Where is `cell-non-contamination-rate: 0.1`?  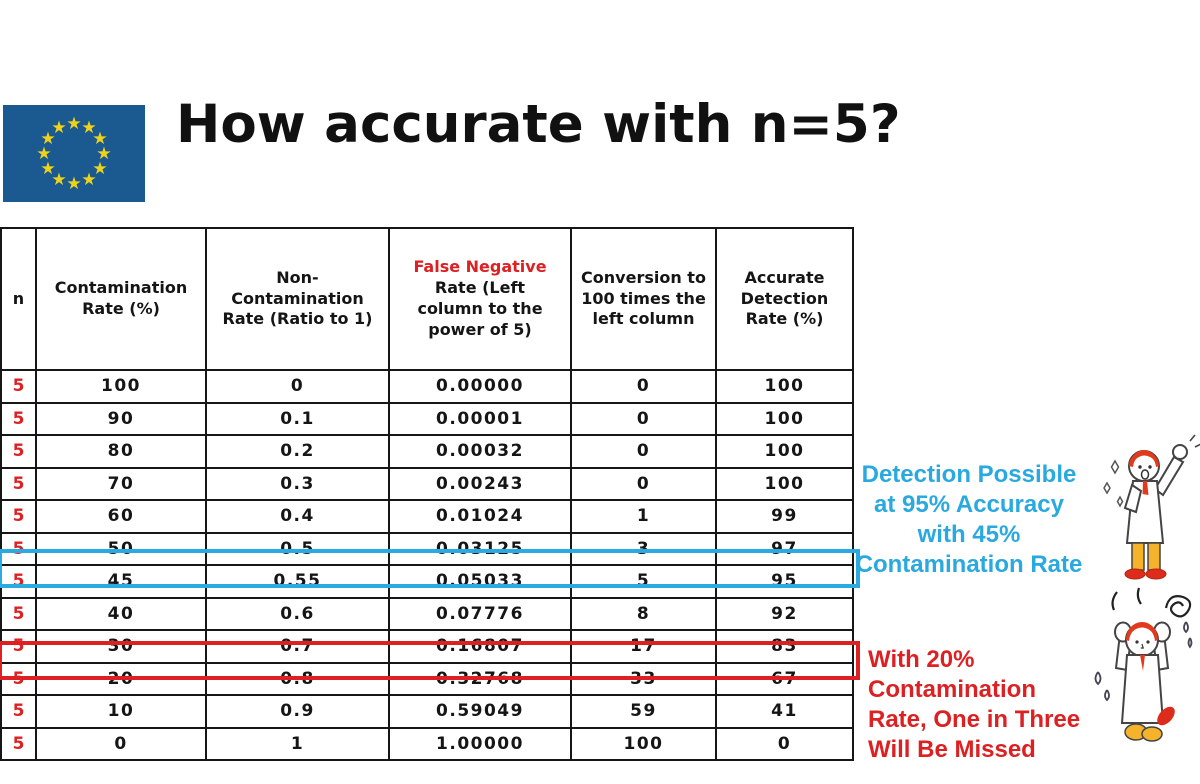 cell-non-contamination-rate: 0.1 is located at coordinates (297, 418).